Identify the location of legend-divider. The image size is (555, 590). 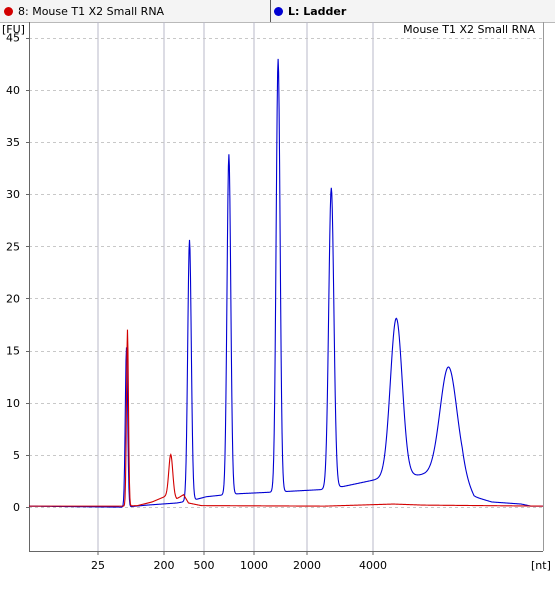
(270, 11).